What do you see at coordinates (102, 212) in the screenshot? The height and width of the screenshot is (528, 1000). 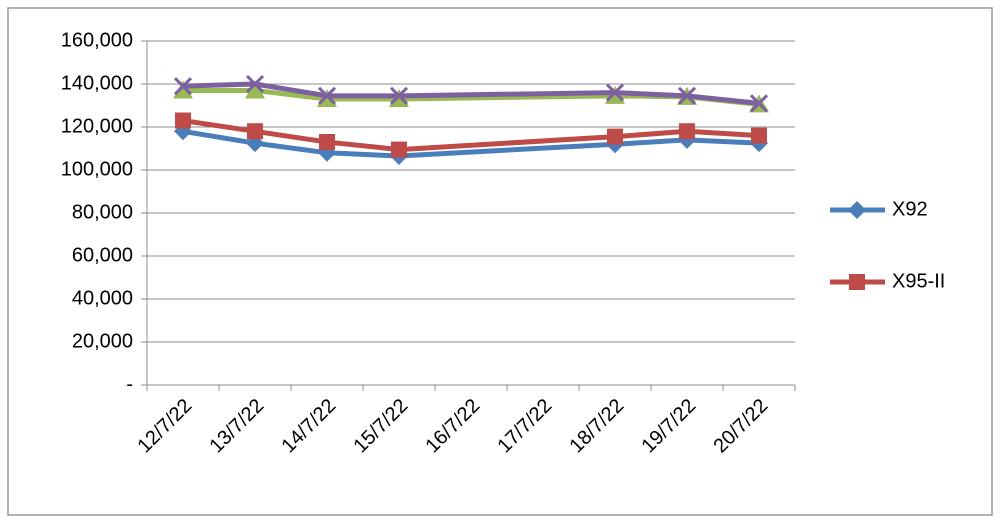 I see `y-tick-label: 80,000` at bounding box center [102, 212].